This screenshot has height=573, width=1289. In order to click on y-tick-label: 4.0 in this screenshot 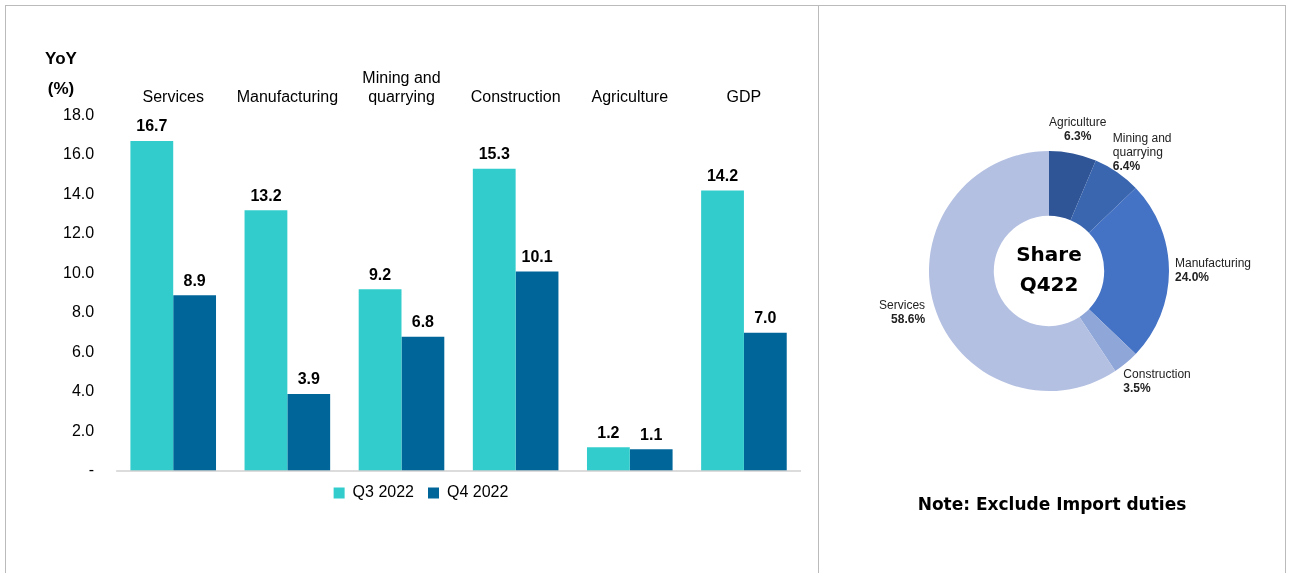, I will do `click(83, 391)`.